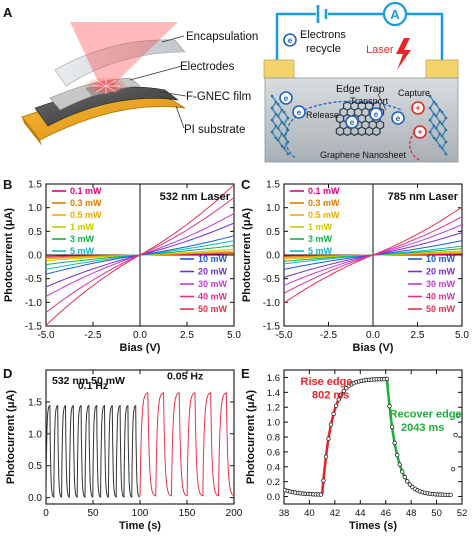 This screenshot has height=539, width=474. What do you see at coordinates (327, 382) in the screenshot?
I see `rise-edge-label: Rise edge` at bounding box center [327, 382].